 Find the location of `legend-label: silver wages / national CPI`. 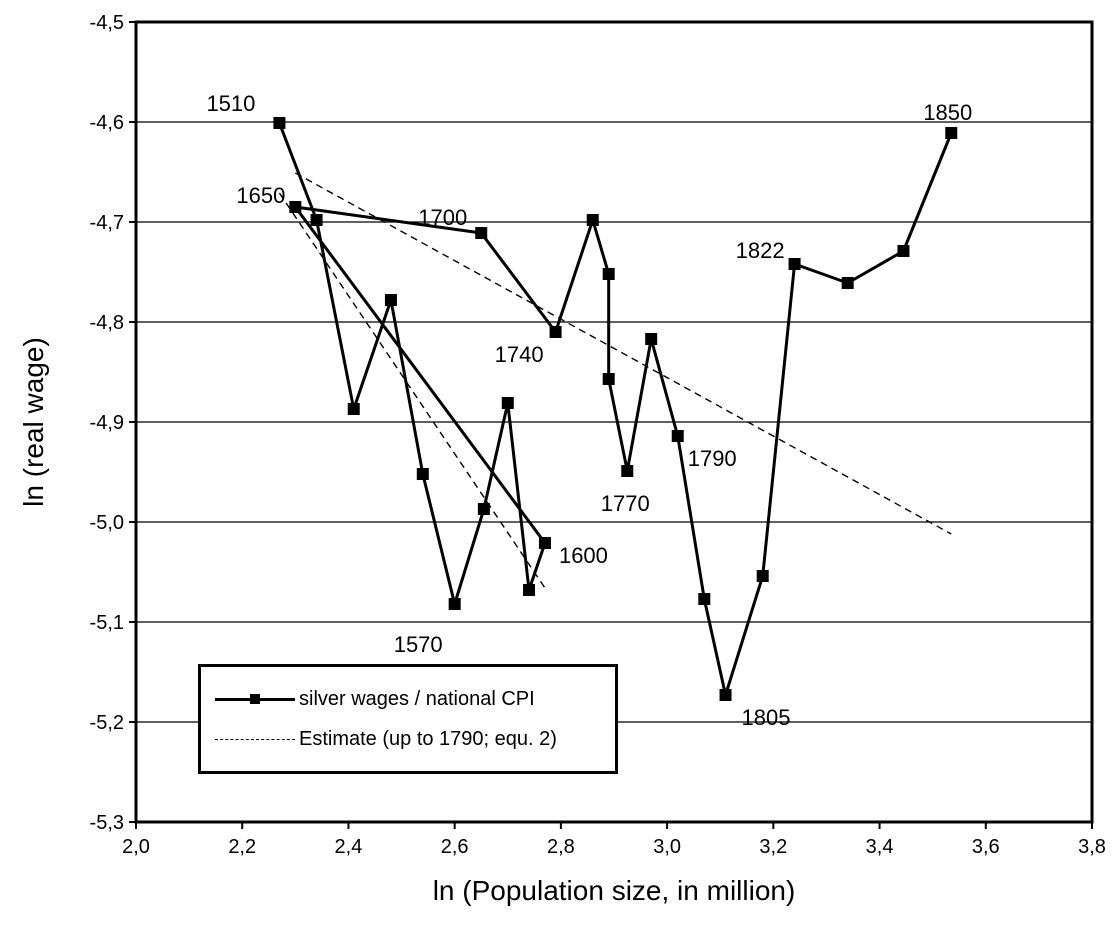

legend-label: silver wages / national CPI is located at coordinates (417, 698).